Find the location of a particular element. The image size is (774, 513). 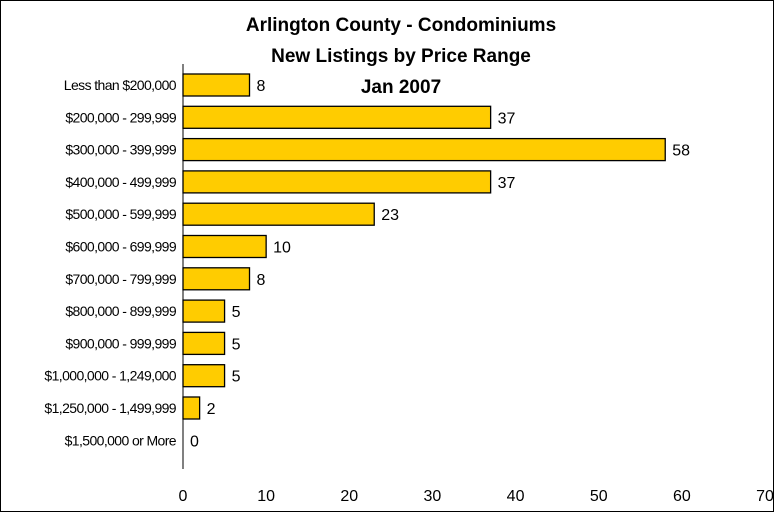

value-label-400-000-499-999: 37 is located at coordinates (507, 183).